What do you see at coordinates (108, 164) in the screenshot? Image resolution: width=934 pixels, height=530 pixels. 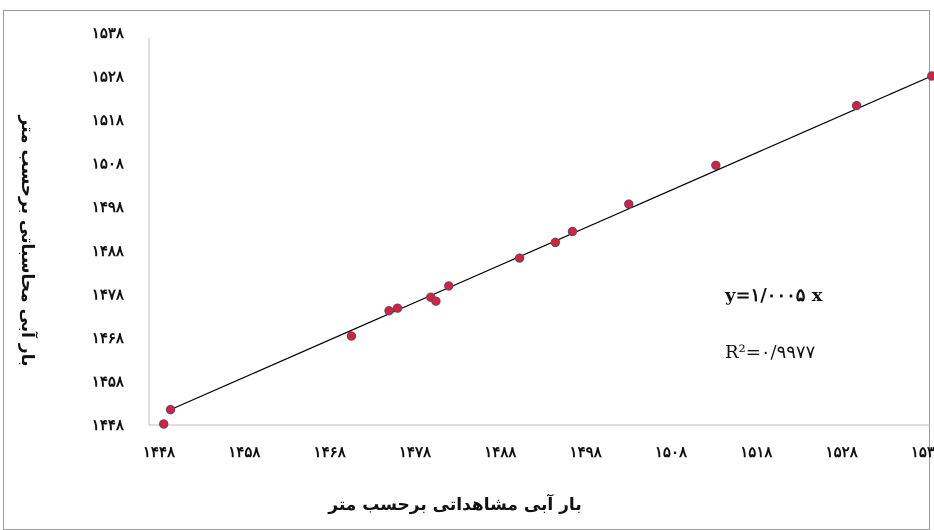 I see `y-tick-label: ۱۵۰۸` at bounding box center [108, 164].